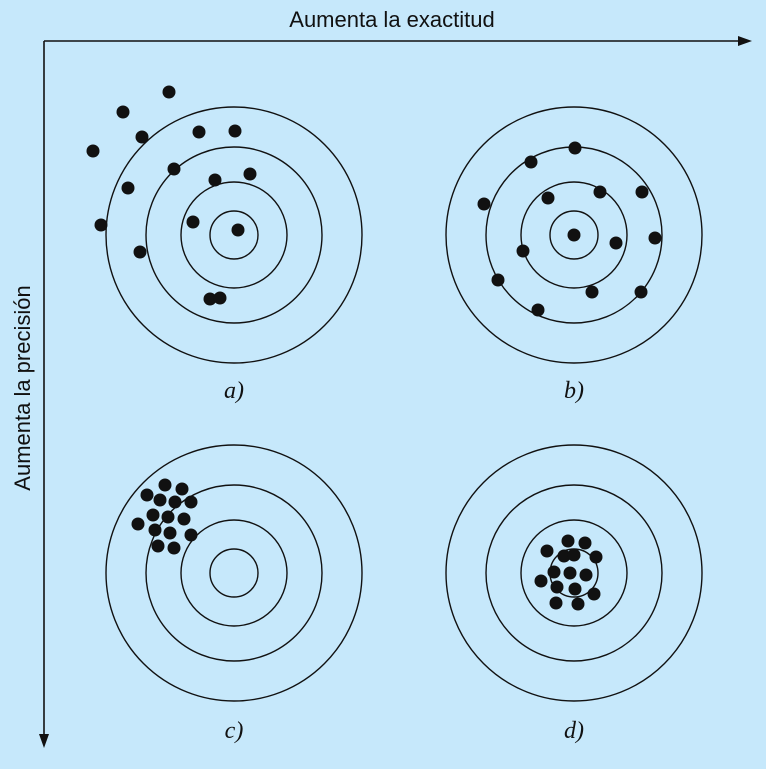 The width and height of the screenshot is (766, 769). Describe the element at coordinates (745, 41) in the screenshot. I see `x-axis-arrowhead-icon` at that location.